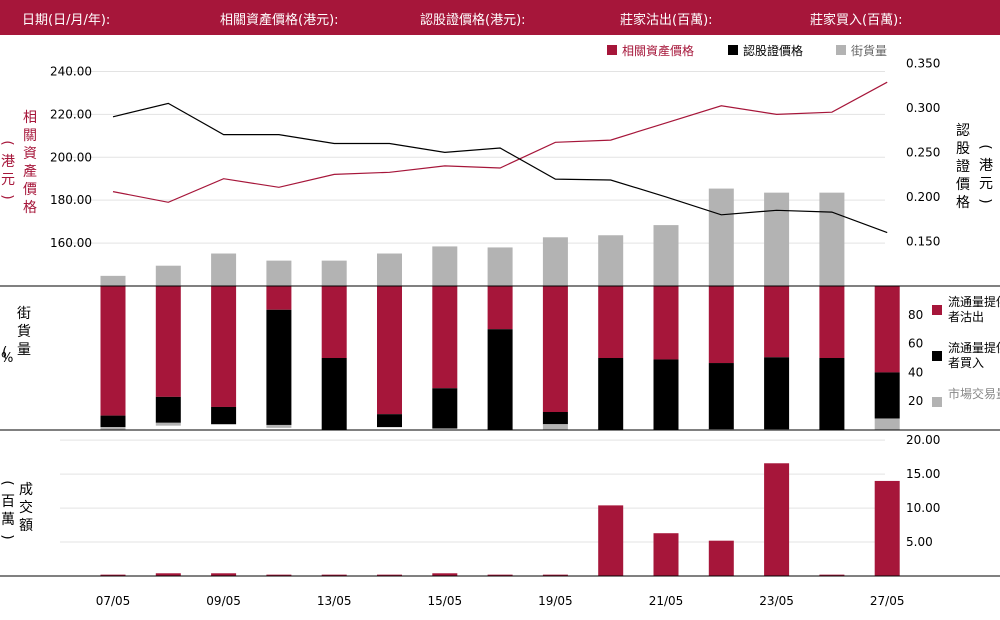 The image size is (1000, 620). Describe the element at coordinates (8, 502) in the screenshot. I see `turnover-axis-unit-char: 百` at that location.